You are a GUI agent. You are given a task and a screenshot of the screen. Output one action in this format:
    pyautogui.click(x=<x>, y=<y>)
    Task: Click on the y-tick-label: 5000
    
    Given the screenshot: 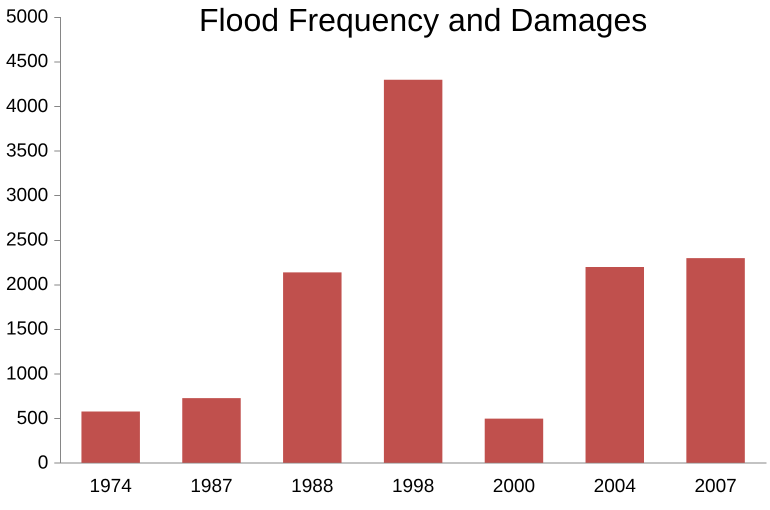 What is the action you would take?
    pyautogui.click(x=27, y=17)
    